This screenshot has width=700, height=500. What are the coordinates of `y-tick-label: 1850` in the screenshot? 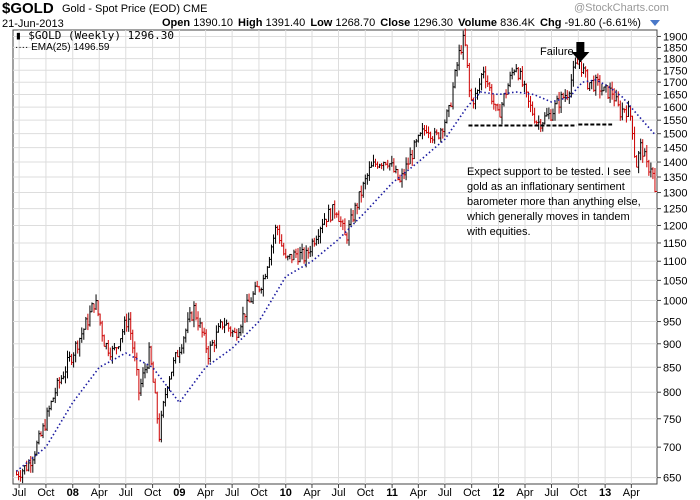 It's located at (675, 48).